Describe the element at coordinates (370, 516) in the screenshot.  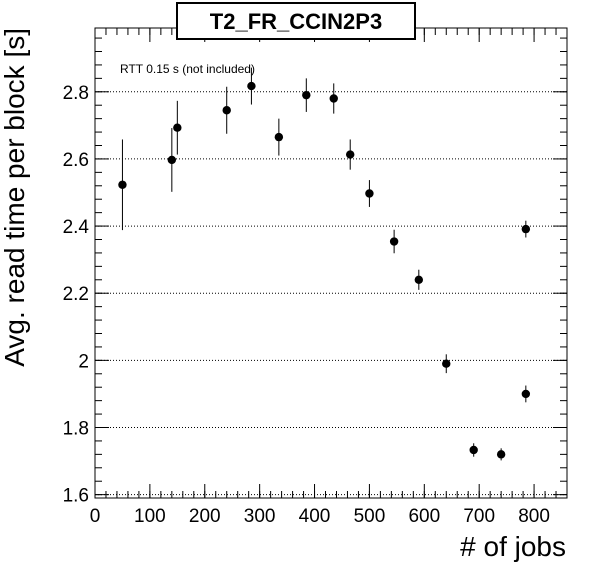
I see `x-tick-label: 500` at that location.